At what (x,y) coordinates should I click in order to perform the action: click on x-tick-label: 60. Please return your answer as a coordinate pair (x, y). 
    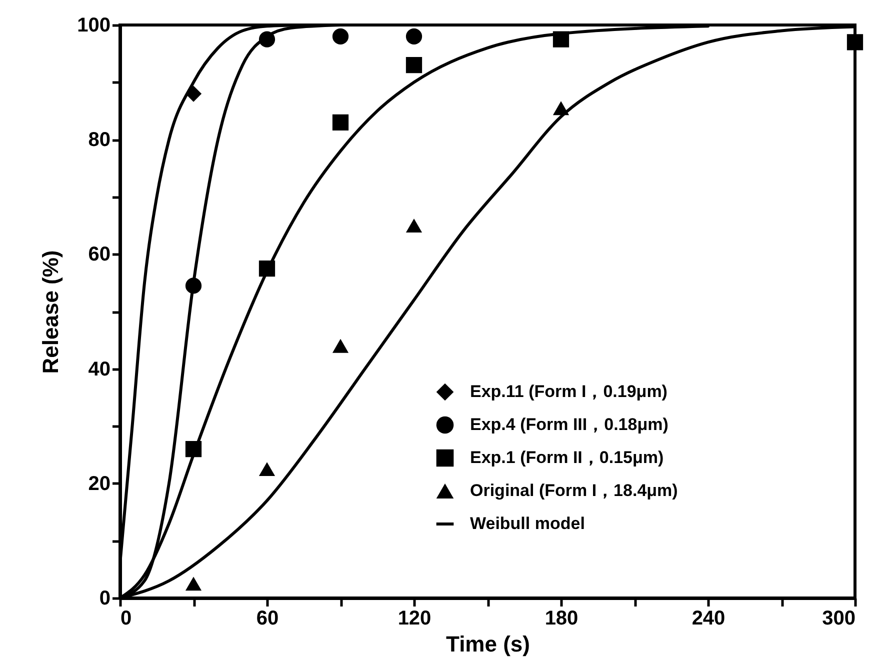
    Looking at the image, I should click on (267, 619).